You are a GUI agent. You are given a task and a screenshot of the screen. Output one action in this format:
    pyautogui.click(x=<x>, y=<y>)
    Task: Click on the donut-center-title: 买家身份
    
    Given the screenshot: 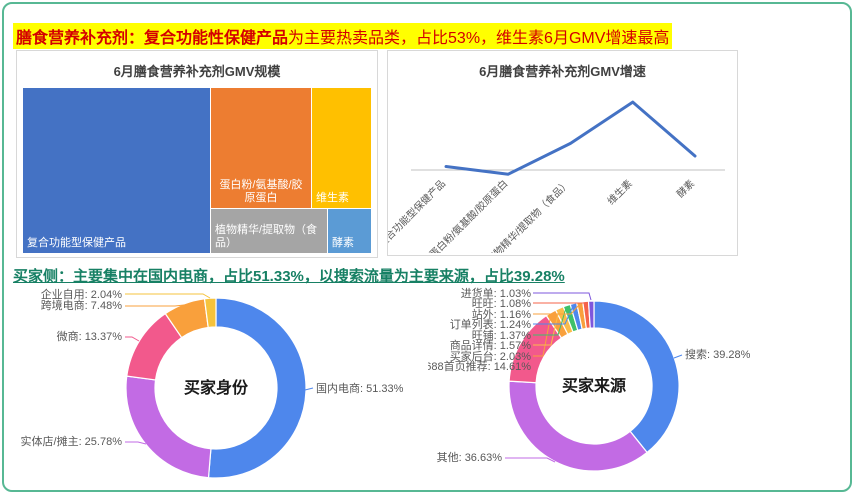 What is the action you would take?
    pyautogui.click(x=216, y=387)
    